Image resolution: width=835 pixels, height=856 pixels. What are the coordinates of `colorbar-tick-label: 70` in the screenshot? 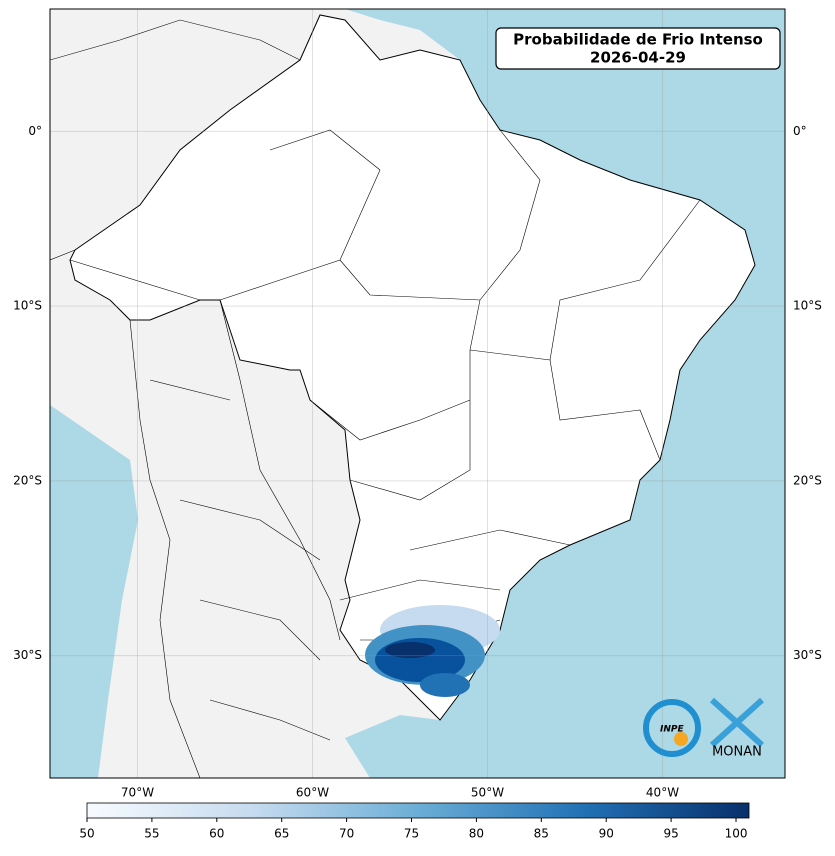 It's located at (346, 834).